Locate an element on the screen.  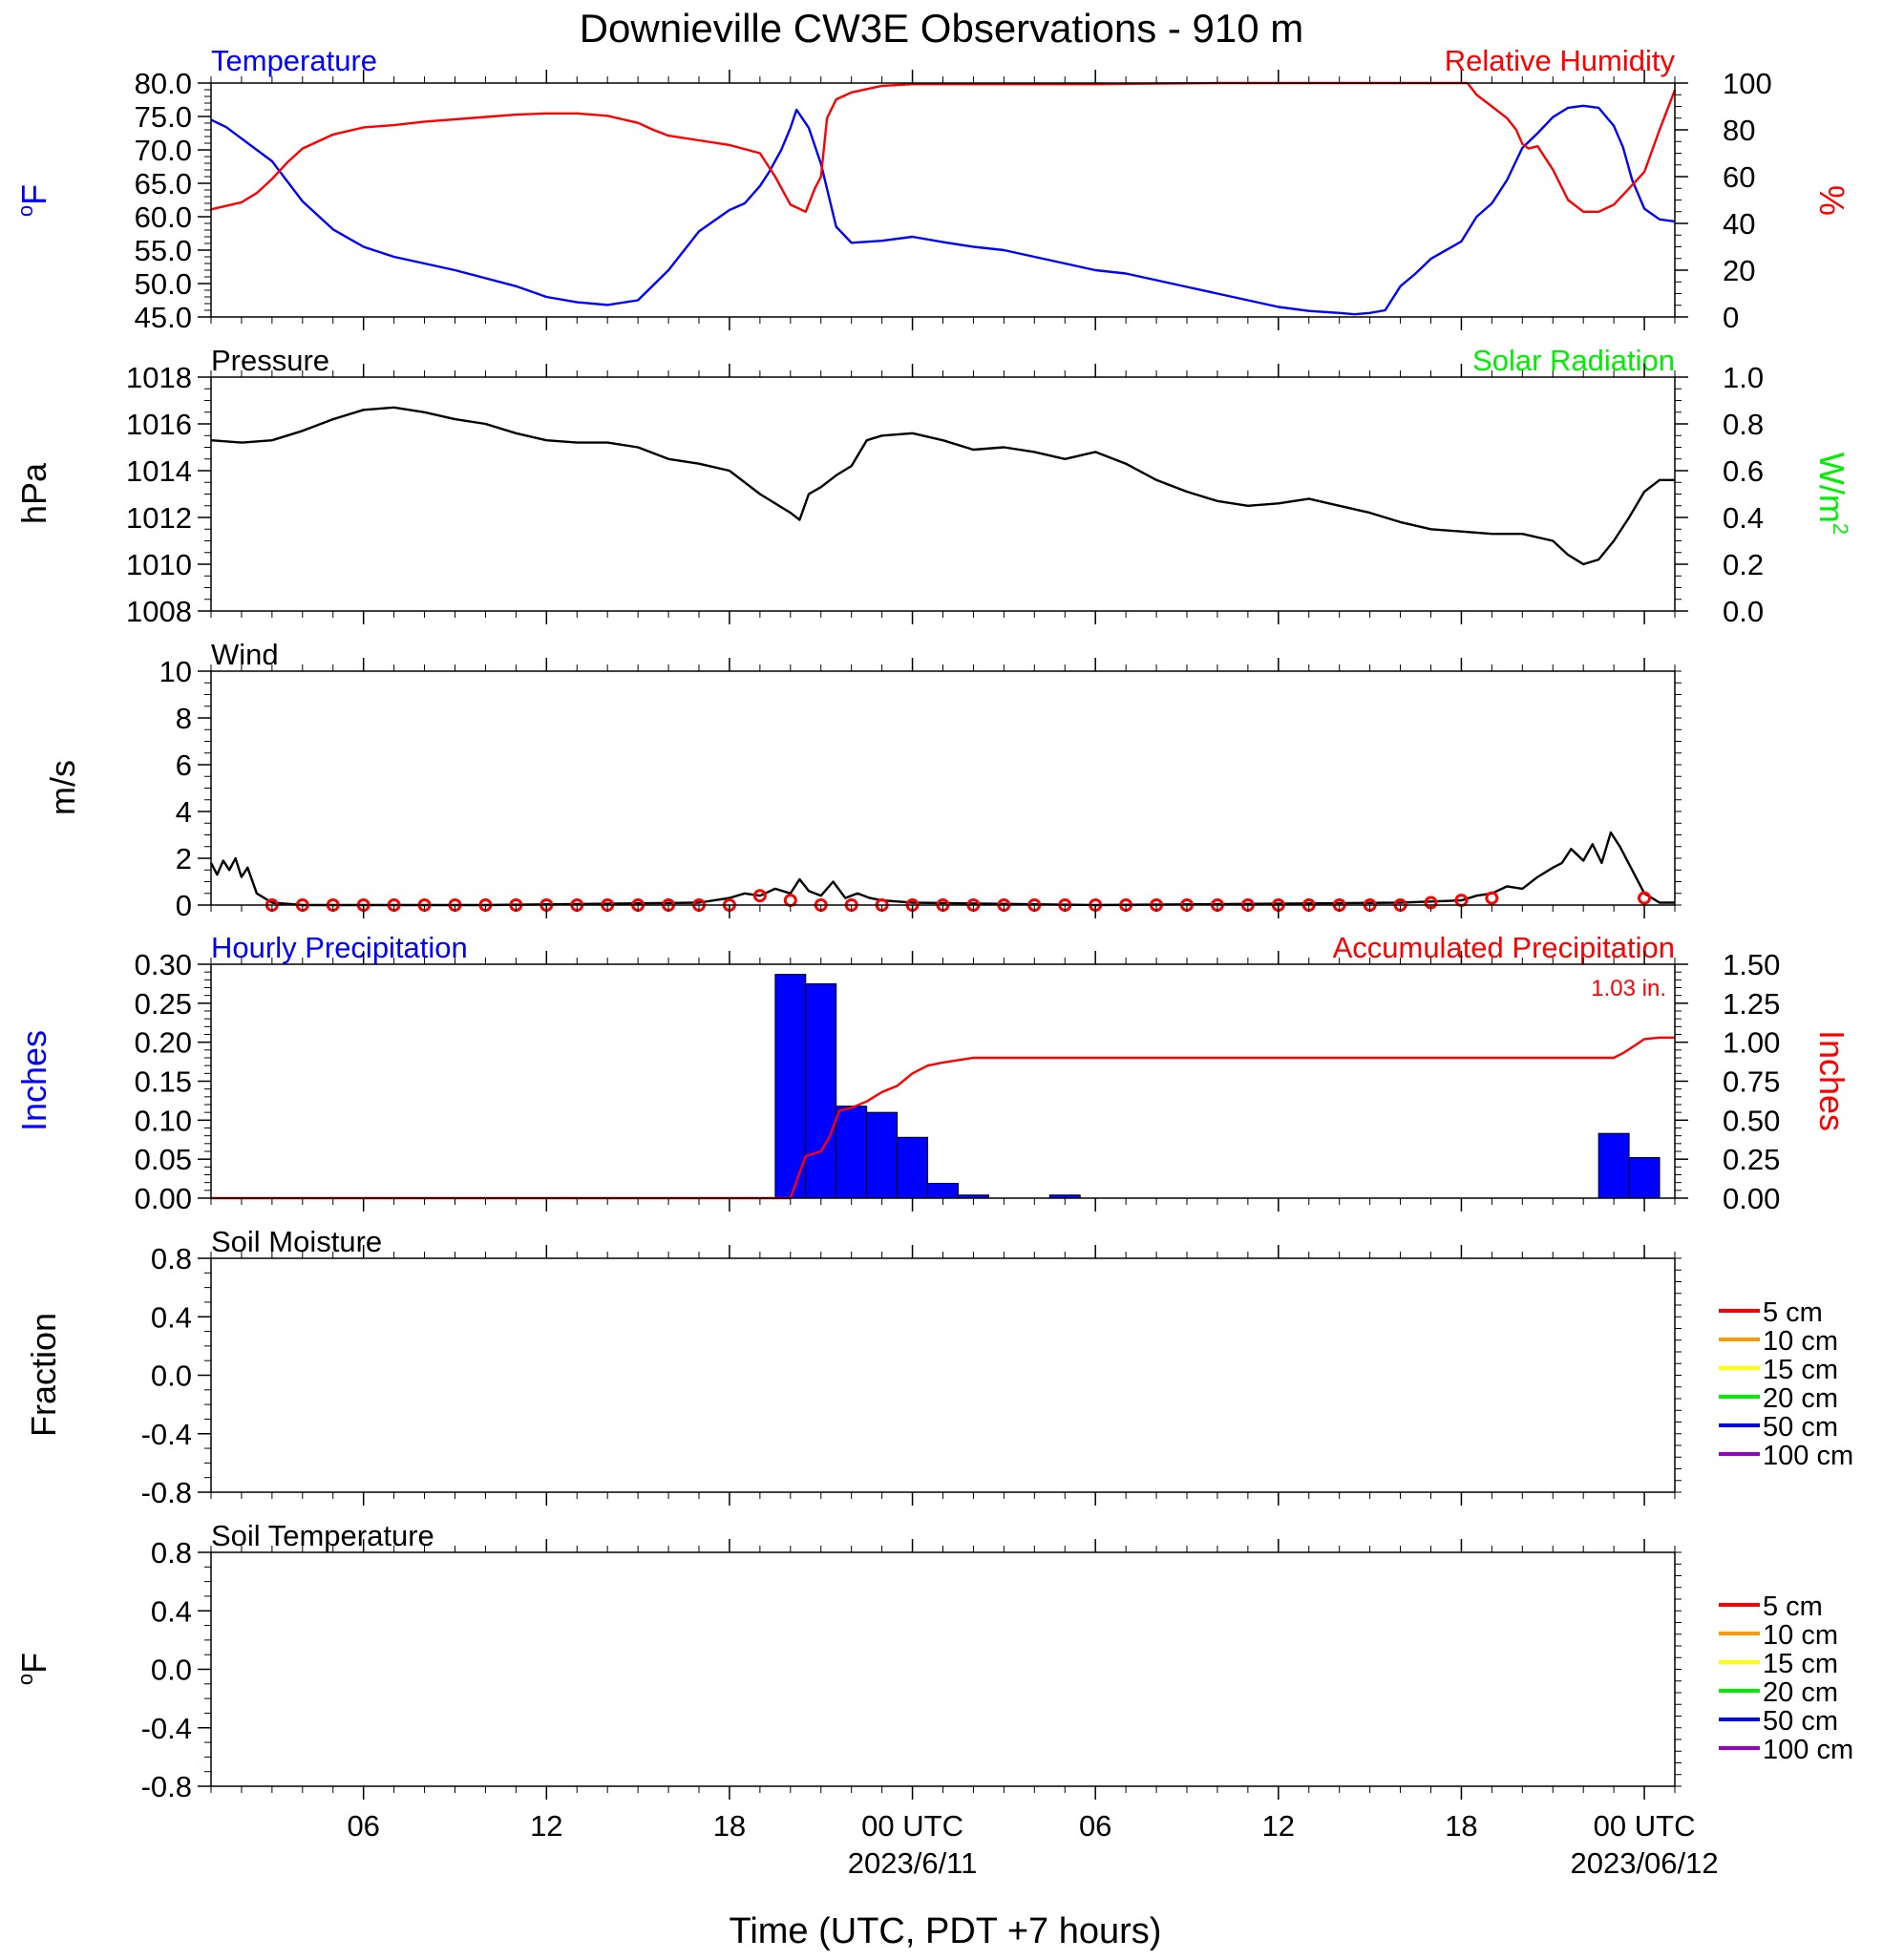
y-tick-label: 10 is located at coordinates (175, 671).